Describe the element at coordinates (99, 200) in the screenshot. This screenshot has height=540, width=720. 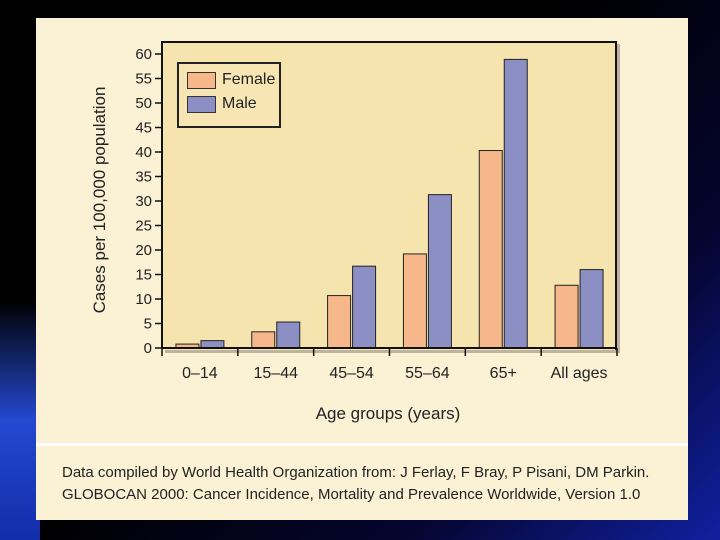
I see `y-axis-label: Cases per 100,000 population` at that location.